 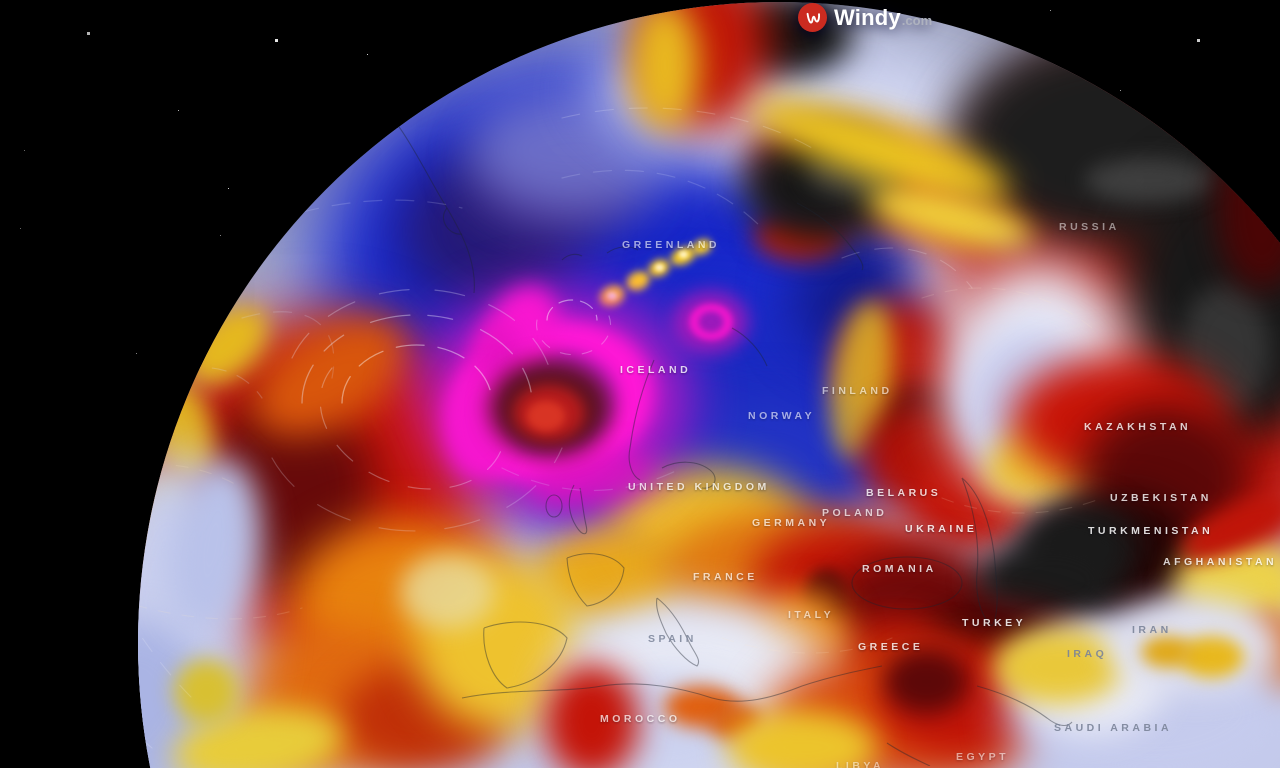 I want to click on brand-suffix: .com, so click(x=917, y=20).